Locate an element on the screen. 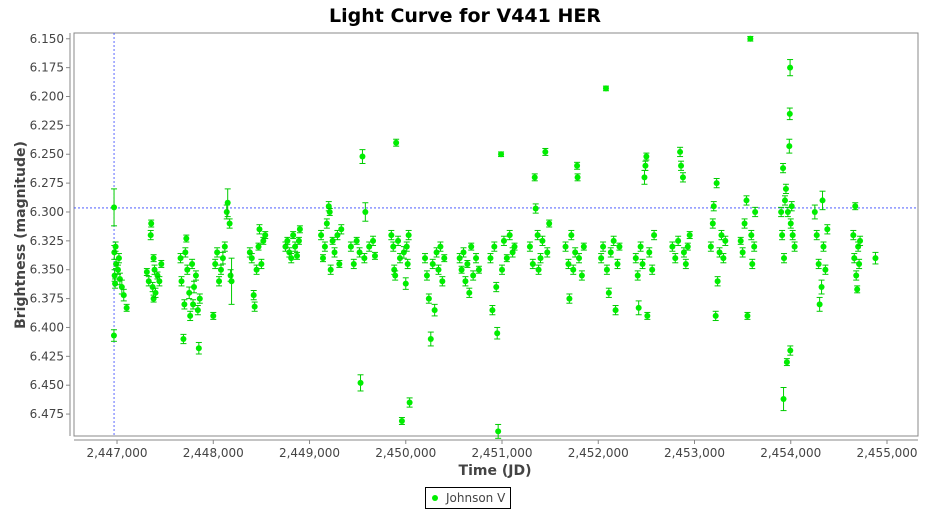  y-axis-label: Brightness (magnitude) is located at coordinates (21, 235).